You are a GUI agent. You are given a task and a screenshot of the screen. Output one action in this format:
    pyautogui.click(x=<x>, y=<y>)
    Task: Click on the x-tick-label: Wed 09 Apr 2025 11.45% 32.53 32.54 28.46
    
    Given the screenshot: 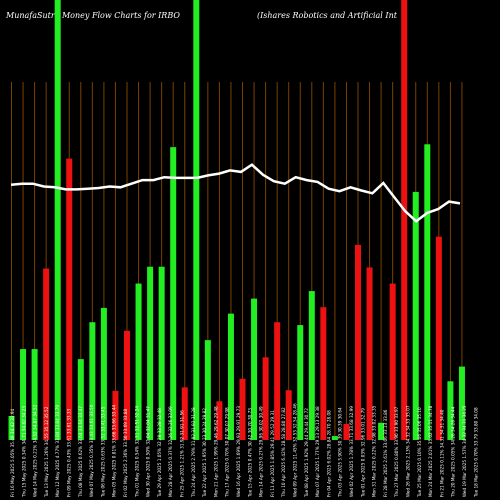 What is the action you would take?
    pyautogui.click(x=295, y=450)
    